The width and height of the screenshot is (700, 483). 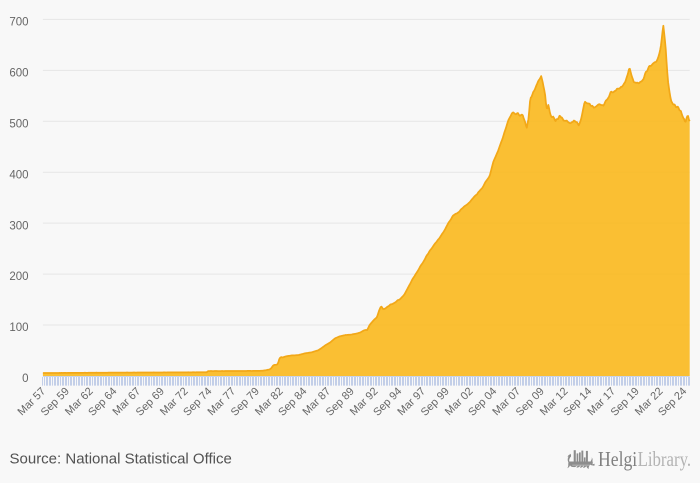 I want to click on svg-text: Library., so click(x=665, y=459).